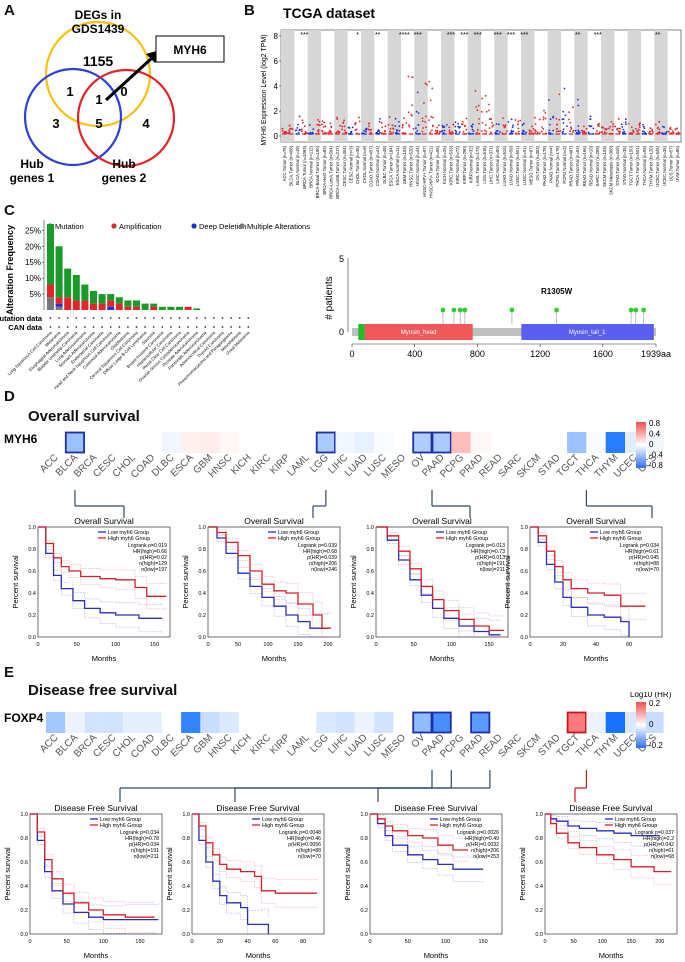 The height and width of the screenshot is (962, 685). I want to click on km-stat: p(HR)=0.039, so click(322, 558).